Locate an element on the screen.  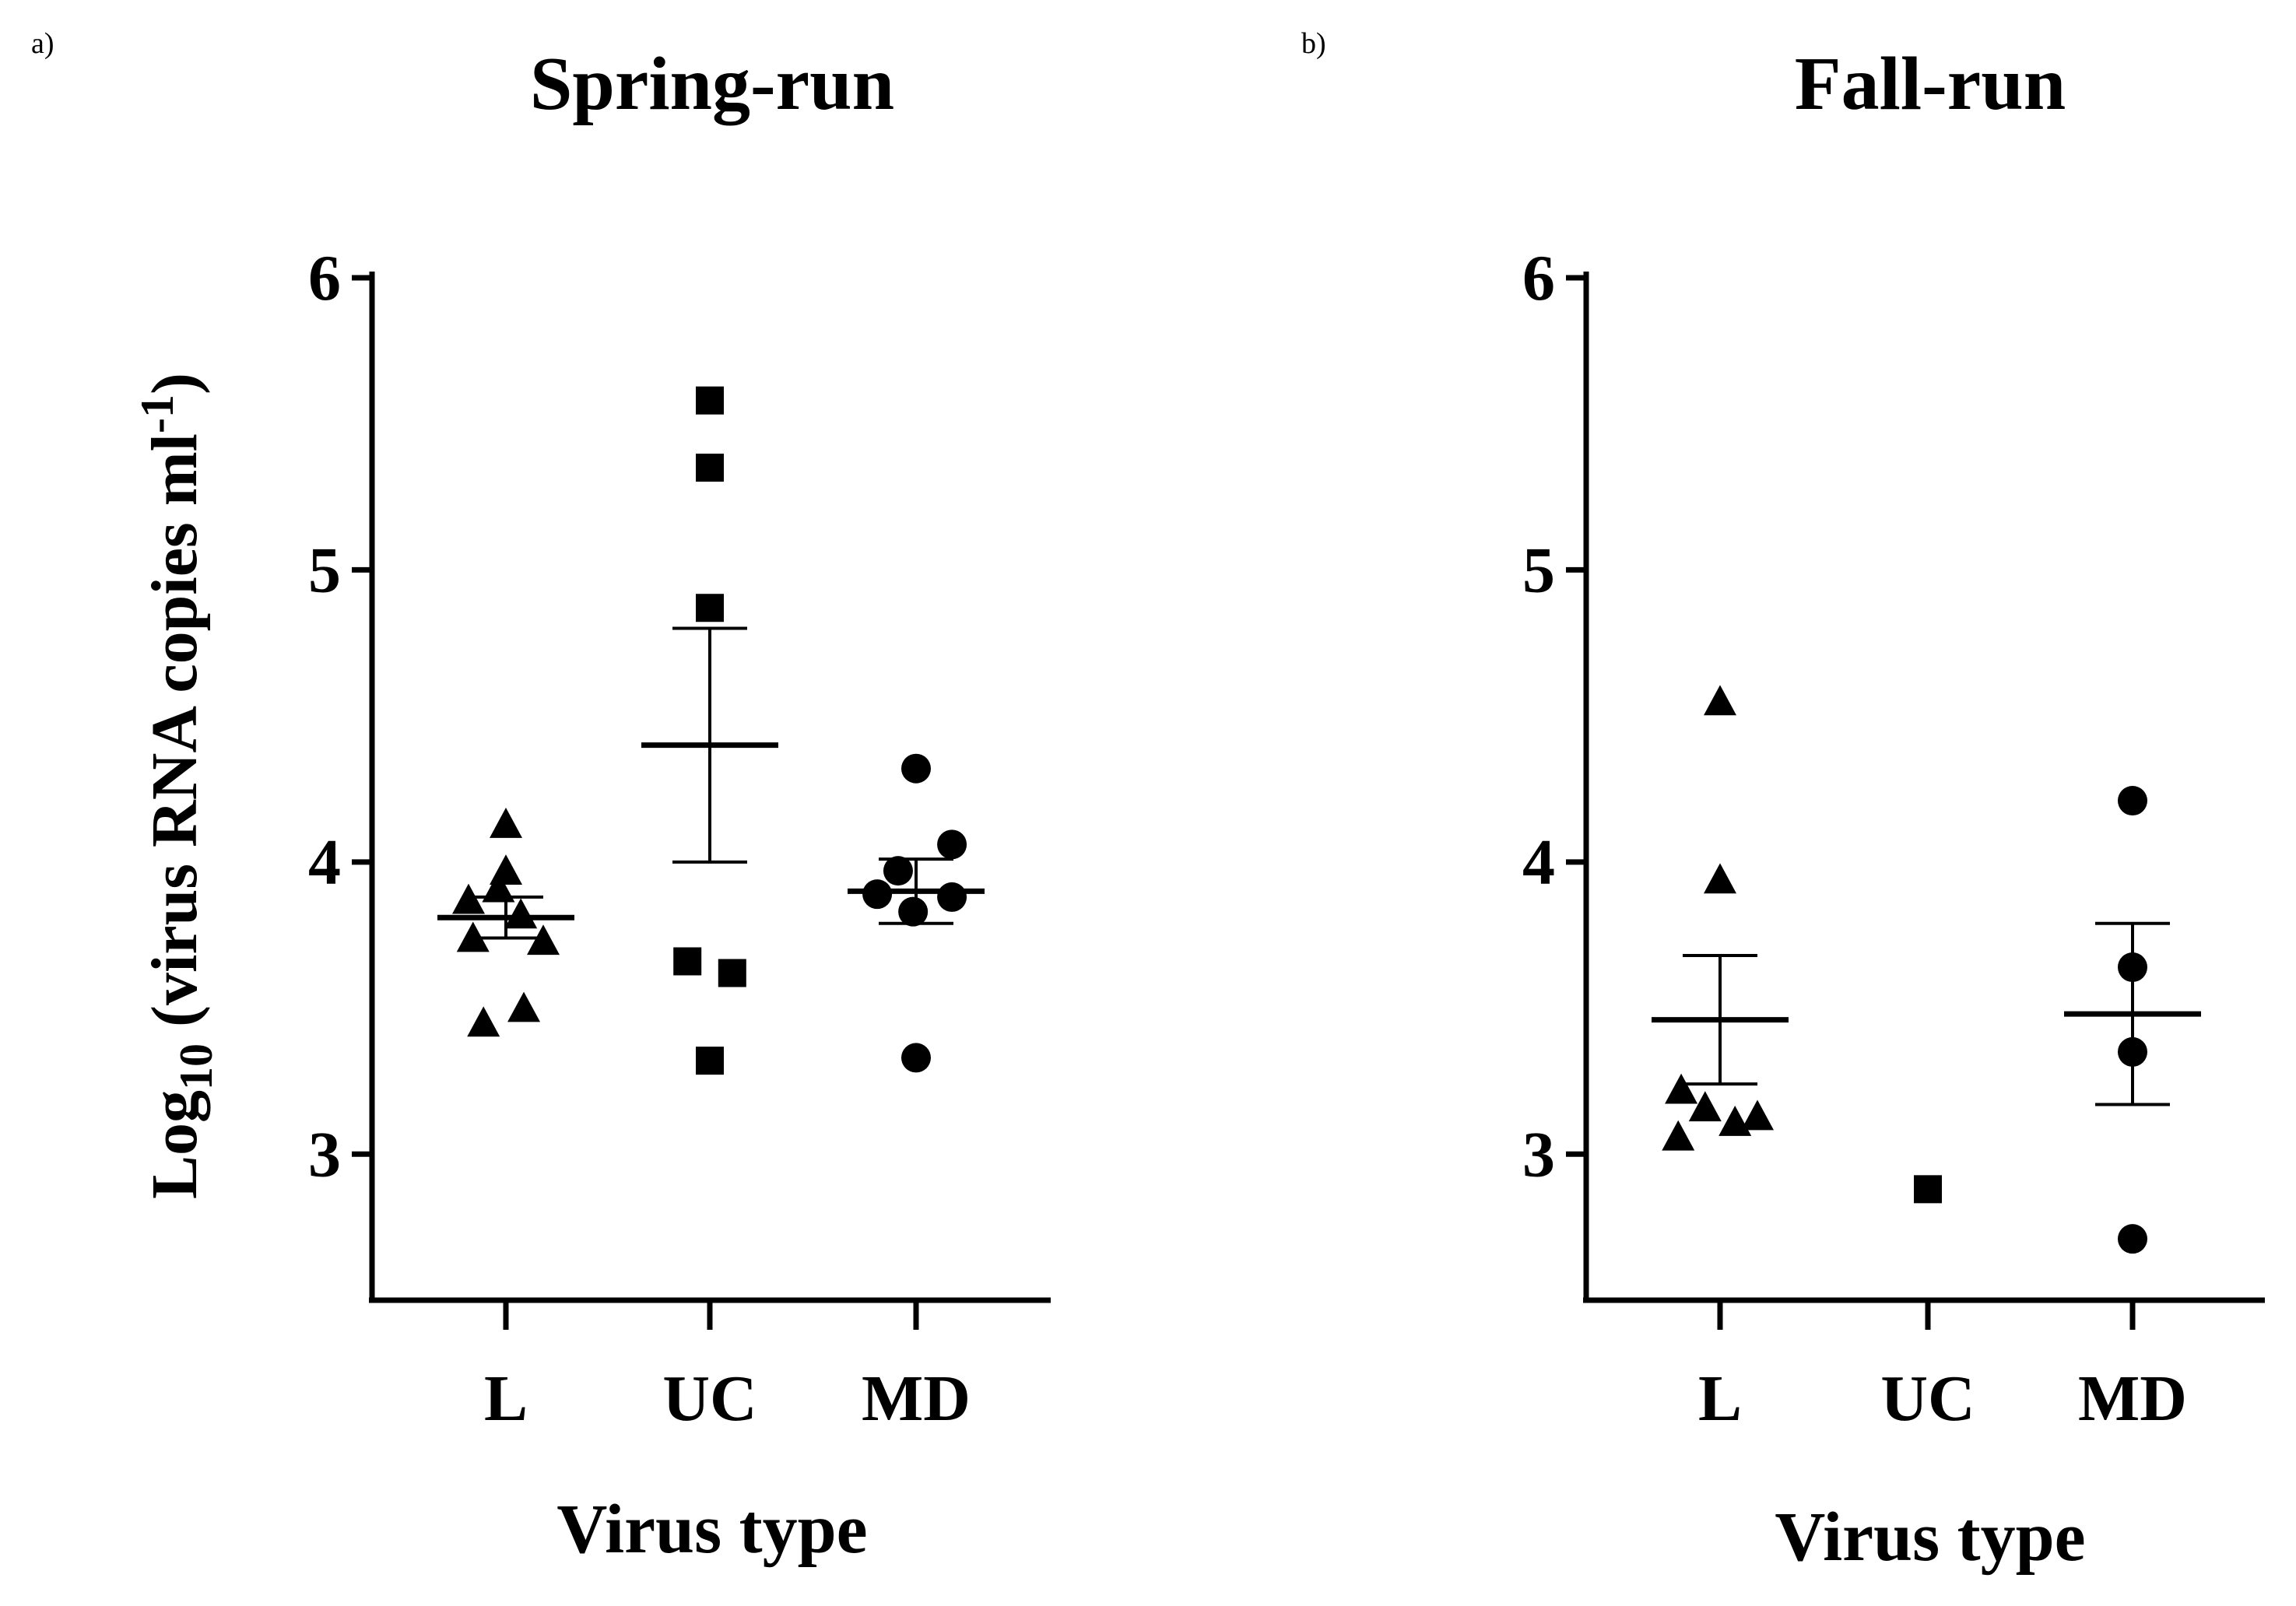
panel-b-label: b) is located at coordinates (1313, 44).